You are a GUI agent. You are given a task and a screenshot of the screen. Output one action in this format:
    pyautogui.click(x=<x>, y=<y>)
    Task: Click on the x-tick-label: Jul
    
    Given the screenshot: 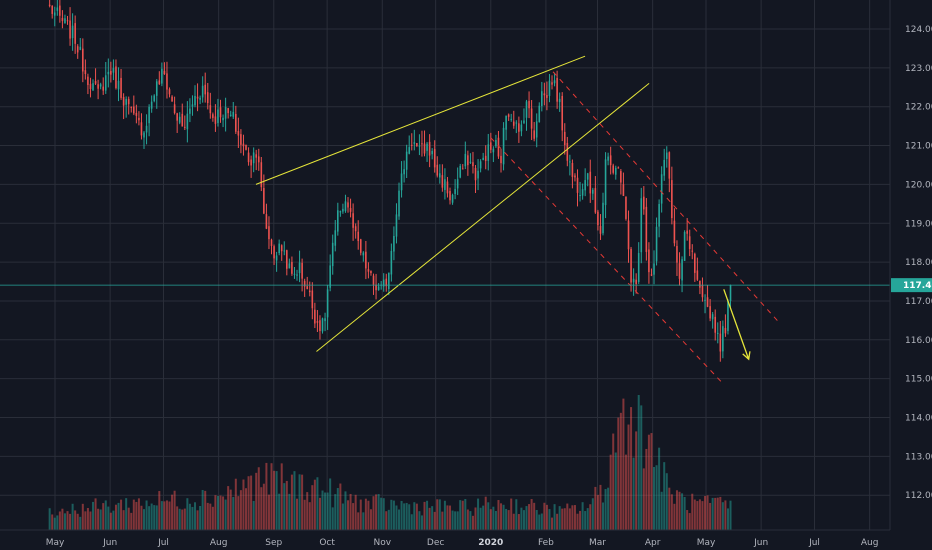 What is the action you would take?
    pyautogui.click(x=814, y=543)
    